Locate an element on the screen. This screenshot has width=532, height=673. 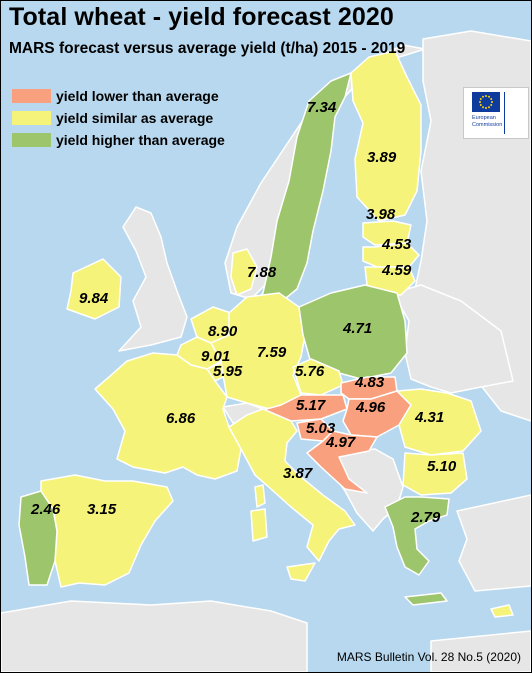
legend-item-higher: yield higher than average is located at coordinates (118, 140).